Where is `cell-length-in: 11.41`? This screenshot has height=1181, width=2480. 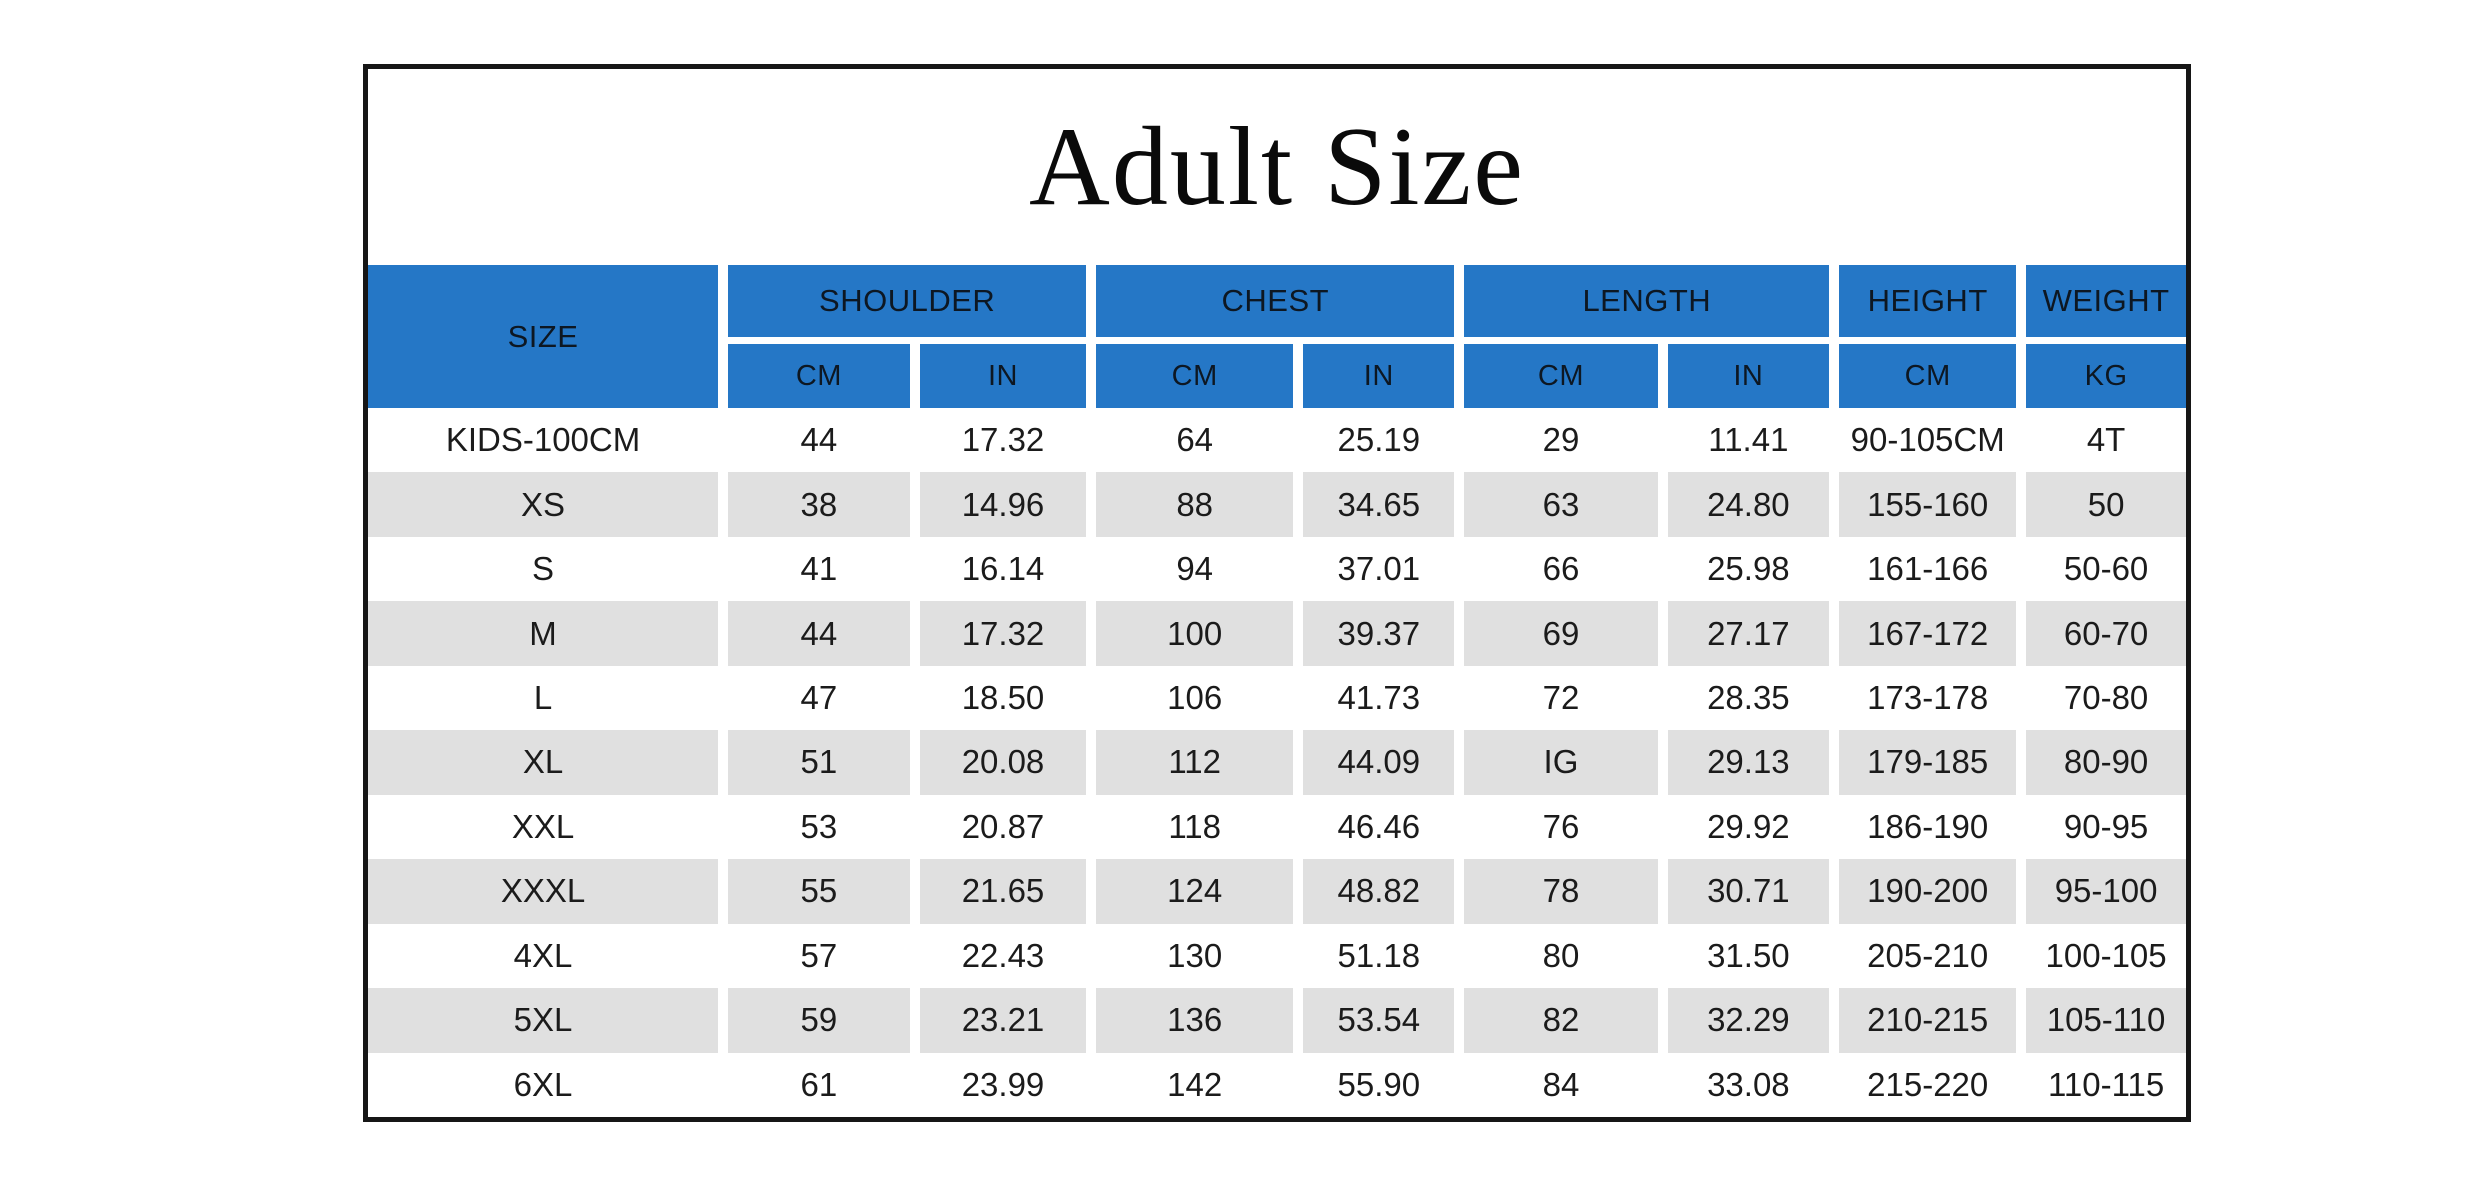 cell-length-in: 11.41 is located at coordinates (1748, 440).